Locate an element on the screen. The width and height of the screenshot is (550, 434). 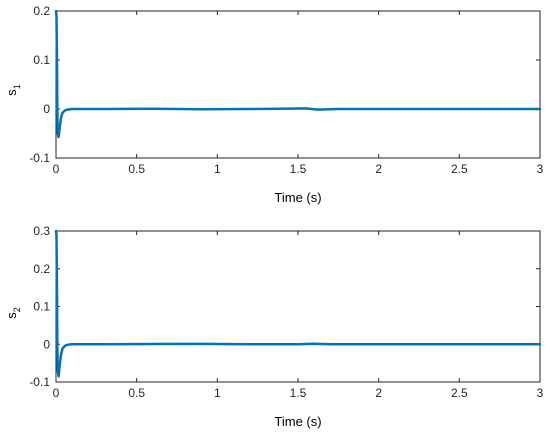
subplot-s2-xtick-label: 2.5 is located at coordinates (459, 393).